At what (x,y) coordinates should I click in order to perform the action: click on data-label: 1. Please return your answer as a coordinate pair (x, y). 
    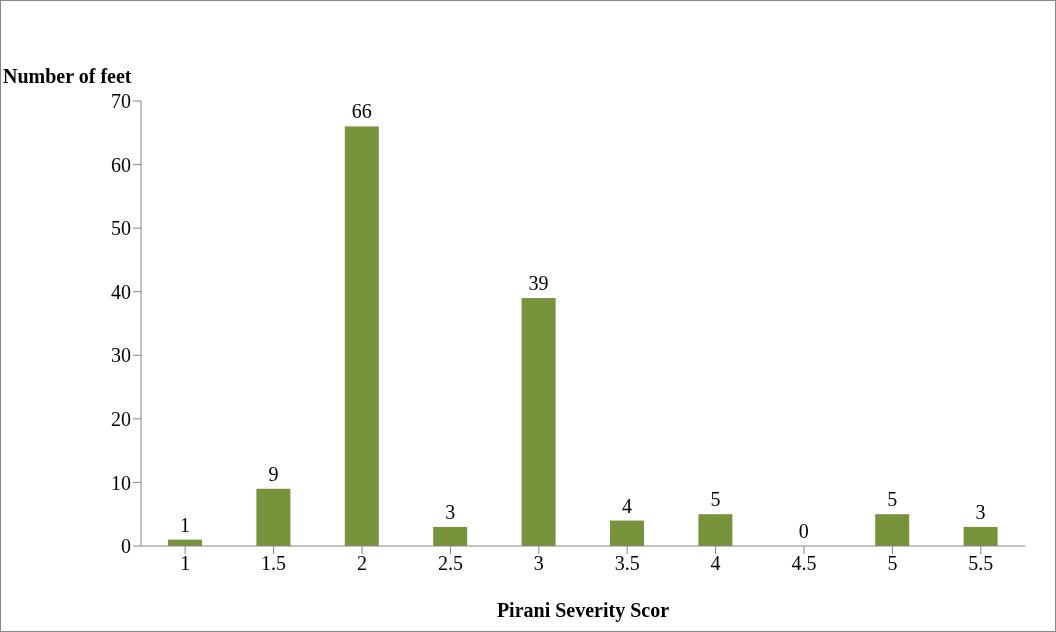
    Looking at the image, I should click on (185, 524).